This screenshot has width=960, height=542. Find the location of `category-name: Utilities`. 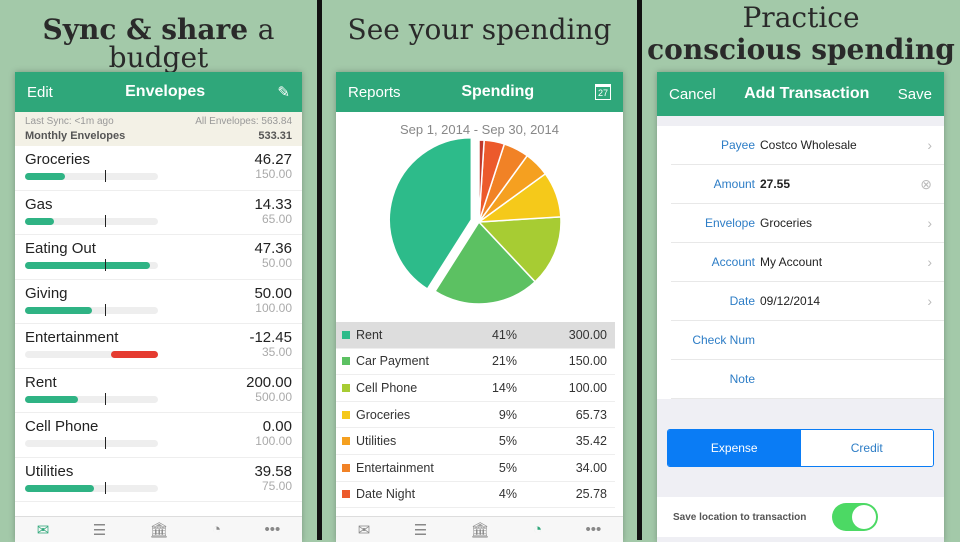

category-name: Utilities is located at coordinates (376, 441).